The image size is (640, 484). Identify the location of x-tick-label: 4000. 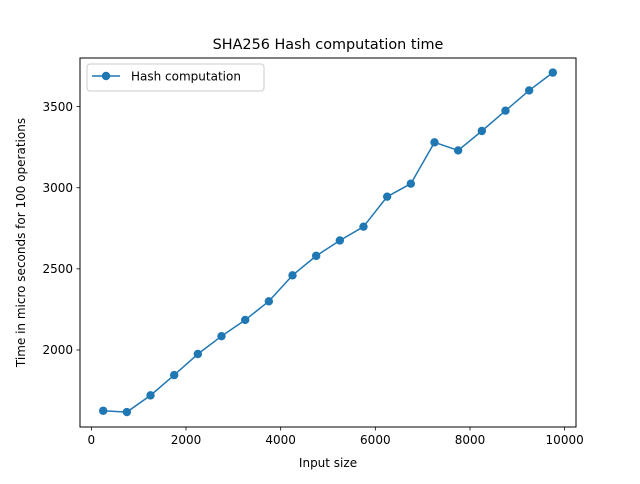
(280, 440).